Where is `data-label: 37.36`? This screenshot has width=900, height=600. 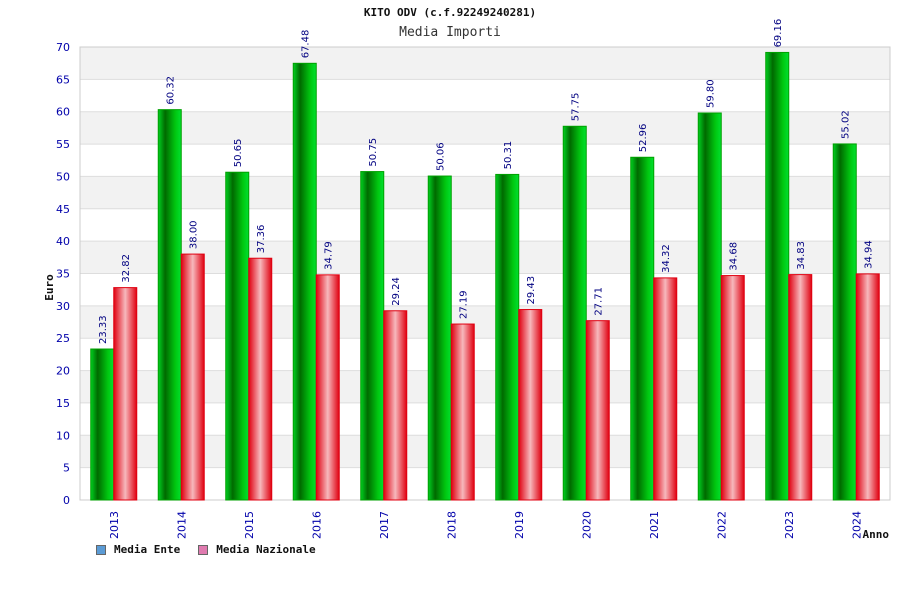
data-label: 37.36 is located at coordinates (261, 239).